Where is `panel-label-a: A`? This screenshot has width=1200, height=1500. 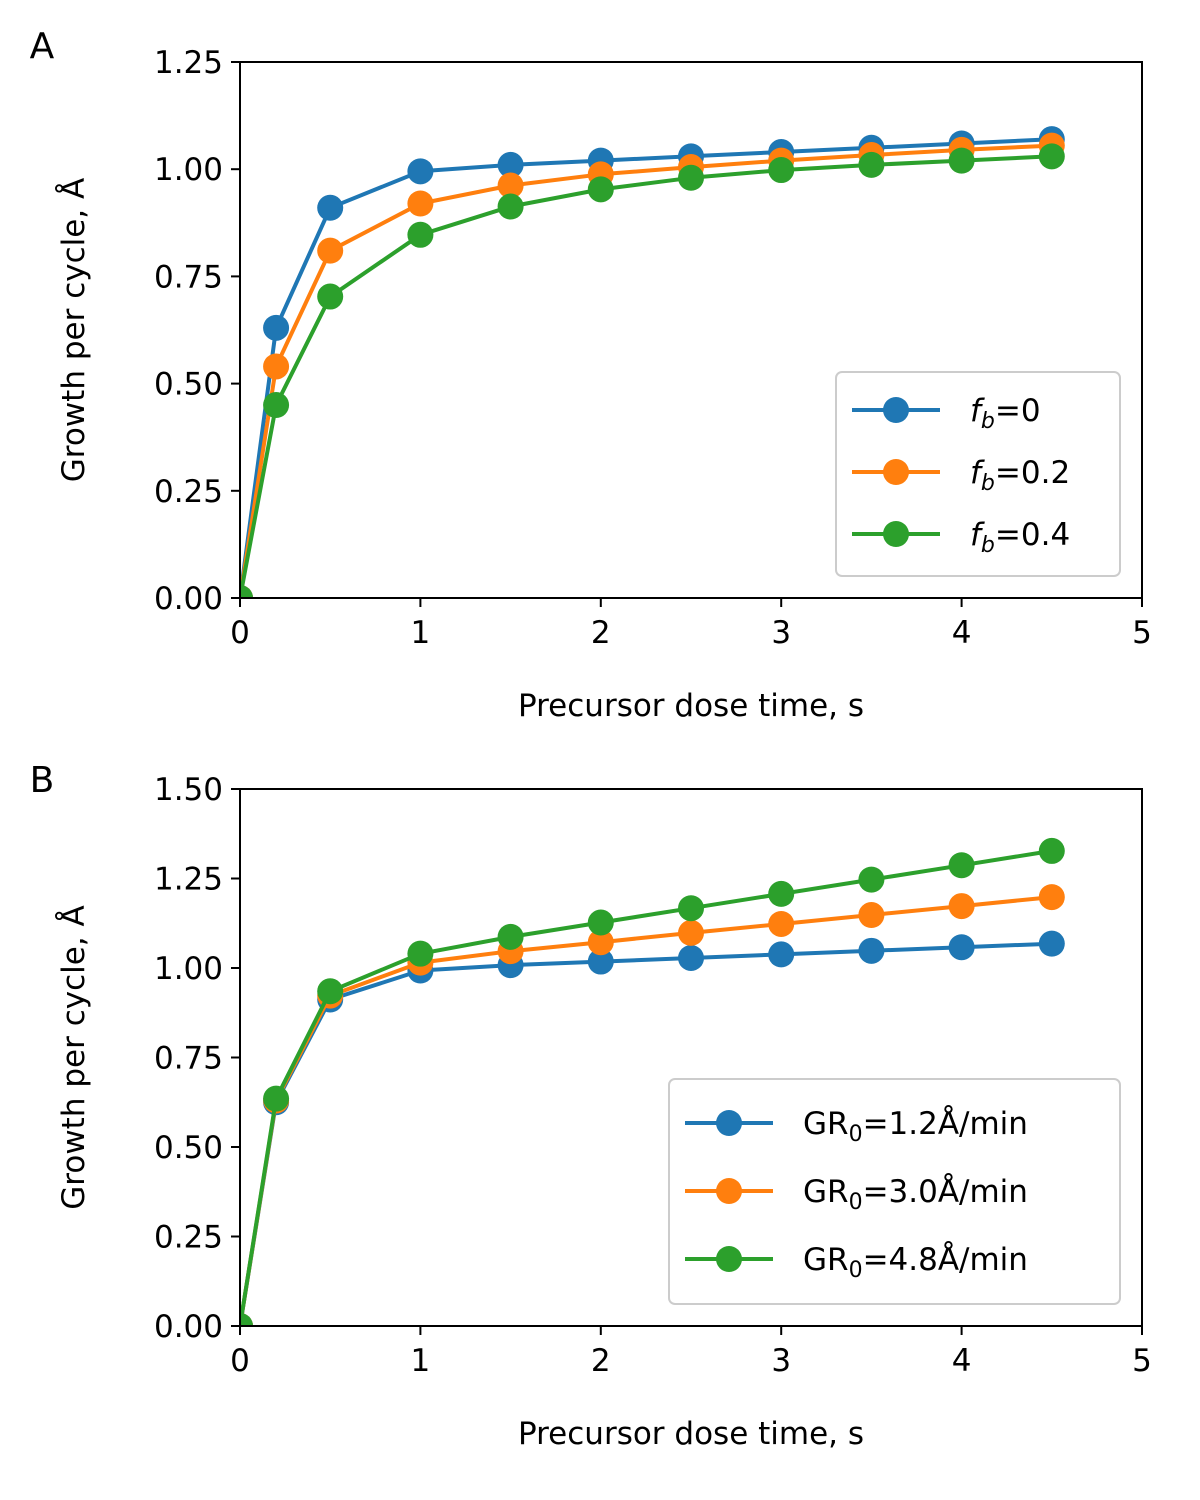 panel-label-a: A is located at coordinates (42, 46).